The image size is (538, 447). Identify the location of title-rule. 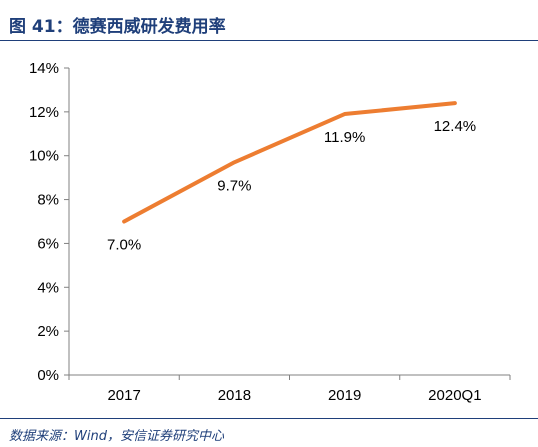
(269, 40).